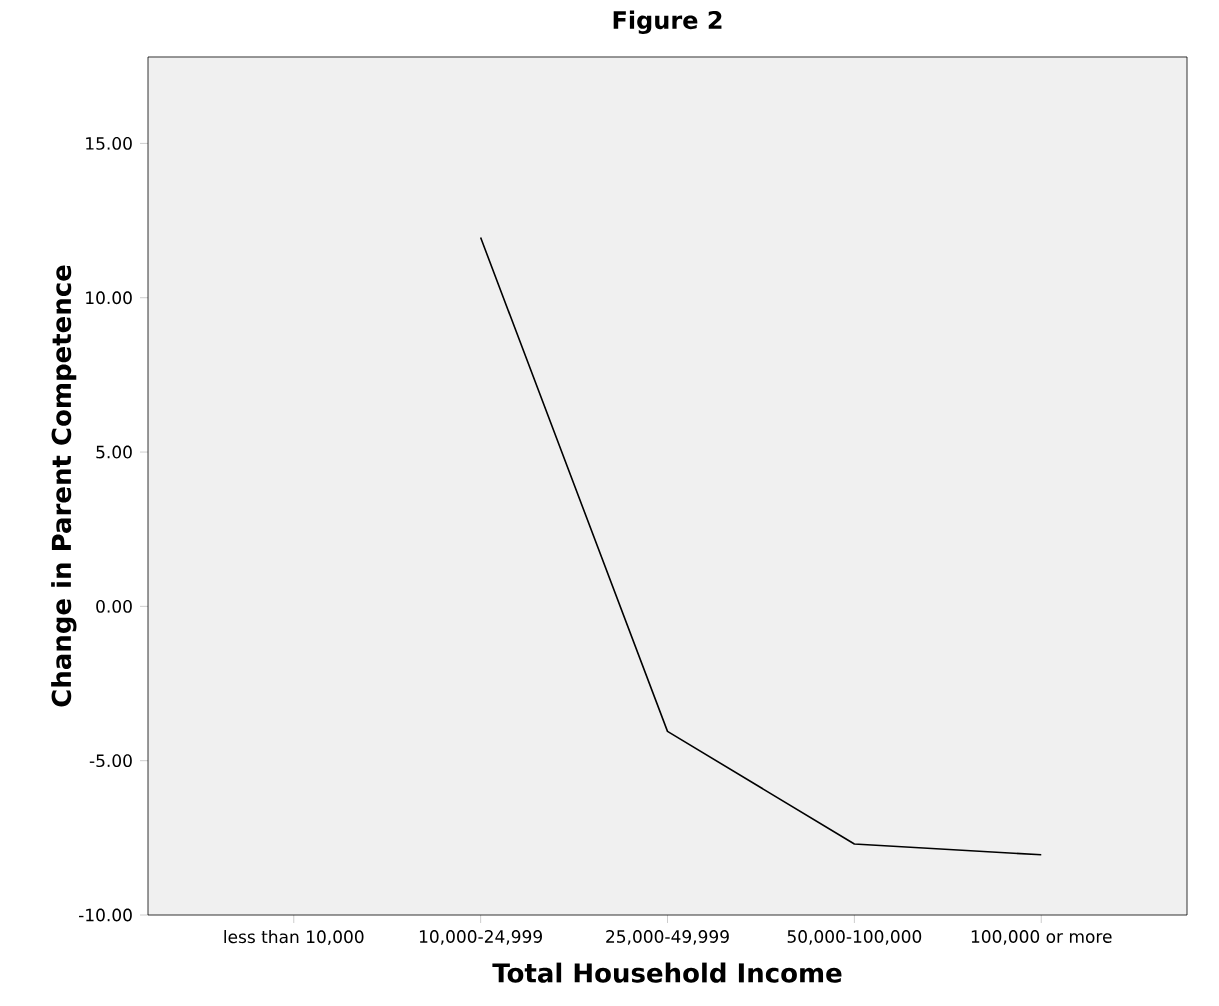 Image resolution: width=1219 pixels, height=1006 pixels. Describe the element at coordinates (667, 937) in the screenshot. I see `x-tick-label: 25,000-49,999` at that location.